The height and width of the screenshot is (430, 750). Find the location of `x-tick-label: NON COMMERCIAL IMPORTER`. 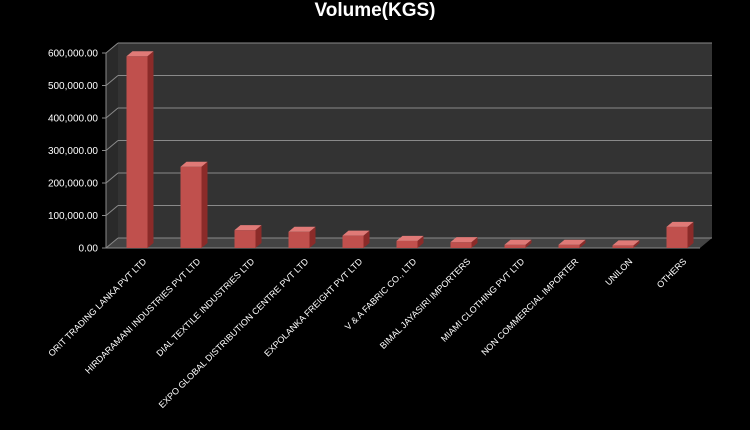

x-tick-label: NON COMMERCIAL IMPORTER is located at coordinates (529, 306).